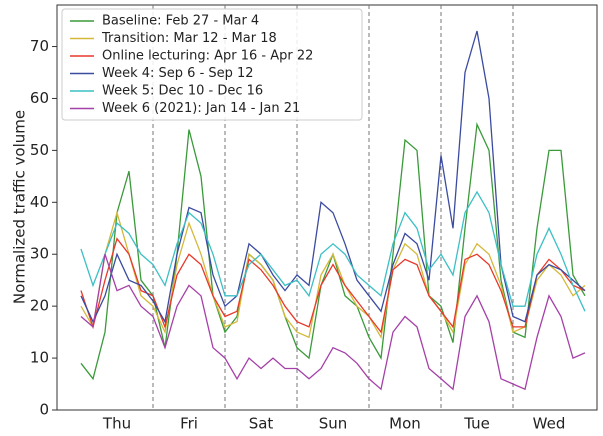 This screenshot has width=603, height=436. What do you see at coordinates (39, 306) in the screenshot?
I see `y-tick-label: 20` at bounding box center [39, 306].